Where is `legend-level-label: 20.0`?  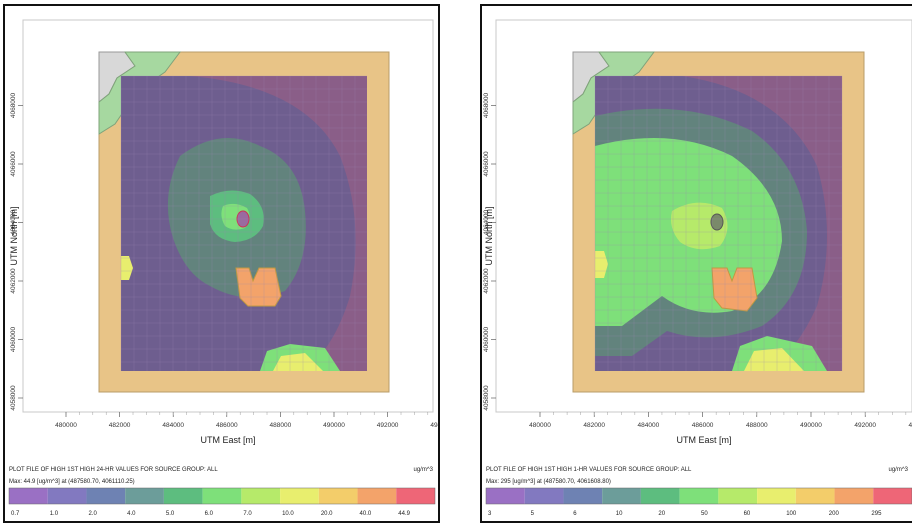
legend-level-label: 20.0 is located at coordinates (327, 514).